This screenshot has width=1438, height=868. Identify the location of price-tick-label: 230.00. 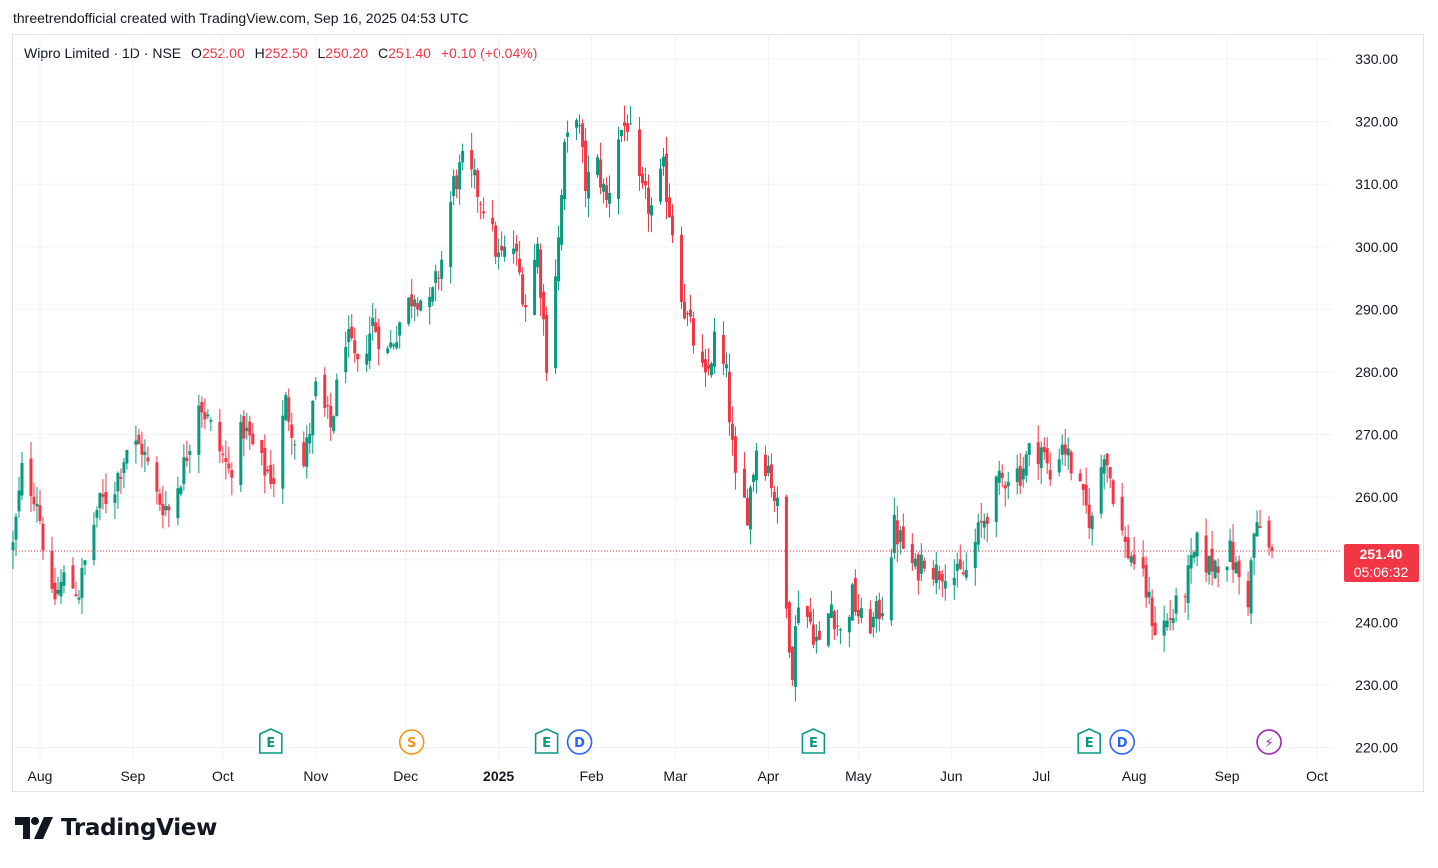
(1376, 685).